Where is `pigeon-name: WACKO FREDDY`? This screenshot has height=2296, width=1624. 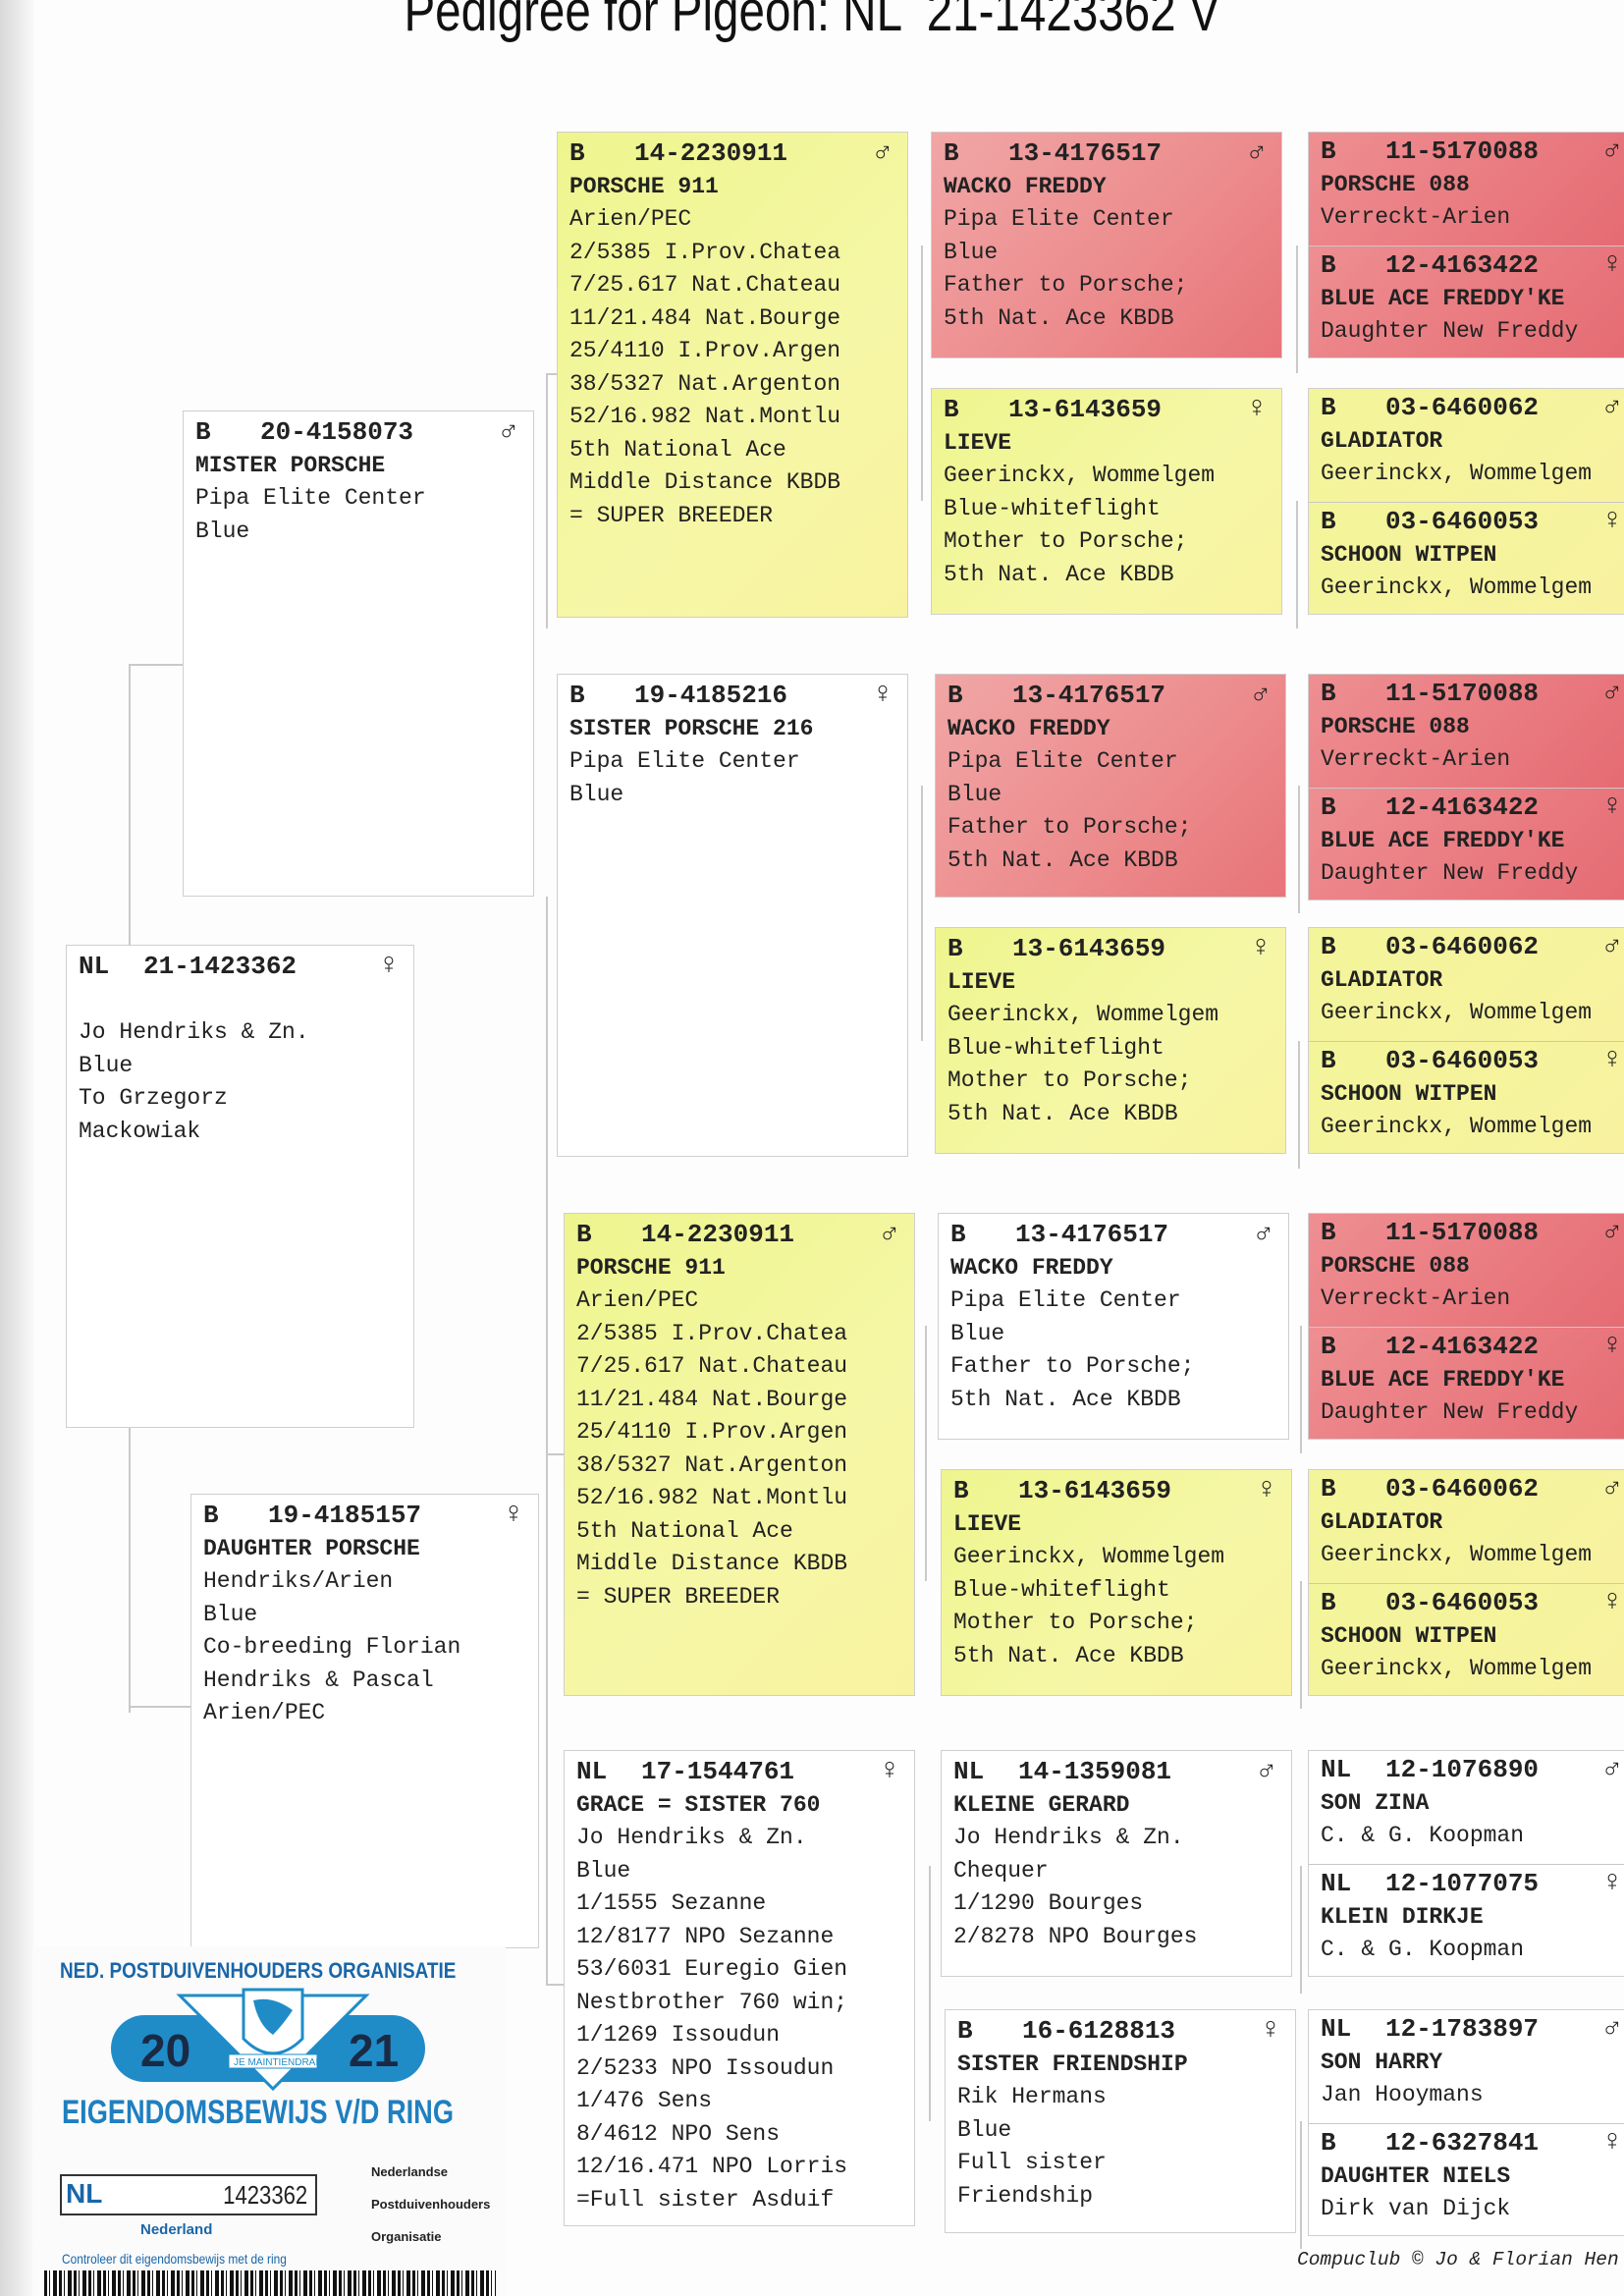 pigeon-name: WACKO FREDDY is located at coordinates (1028, 728).